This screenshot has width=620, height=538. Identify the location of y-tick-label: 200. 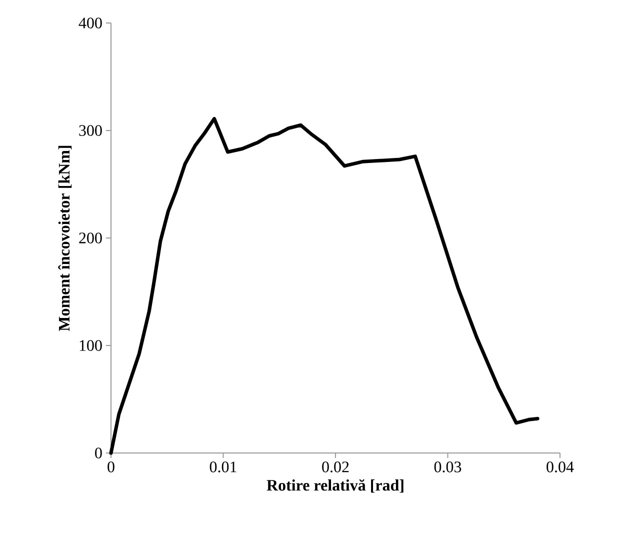
(90, 238).